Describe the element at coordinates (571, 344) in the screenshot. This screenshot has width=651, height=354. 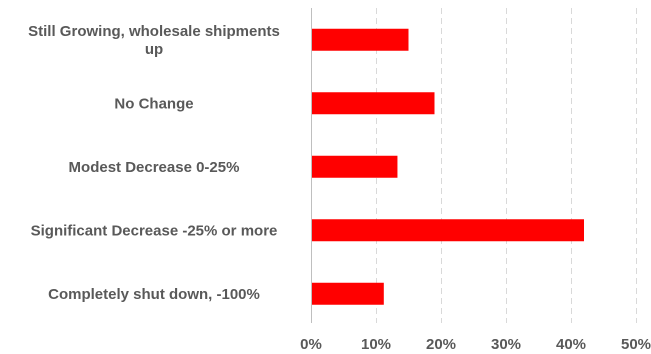
I see `x-tick-label: 40%` at that location.